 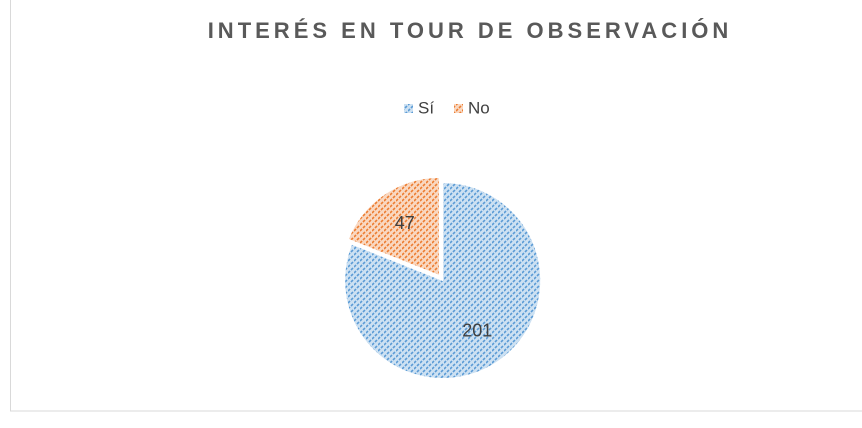 What do you see at coordinates (405, 223) in the screenshot?
I see `data-label: 47` at bounding box center [405, 223].